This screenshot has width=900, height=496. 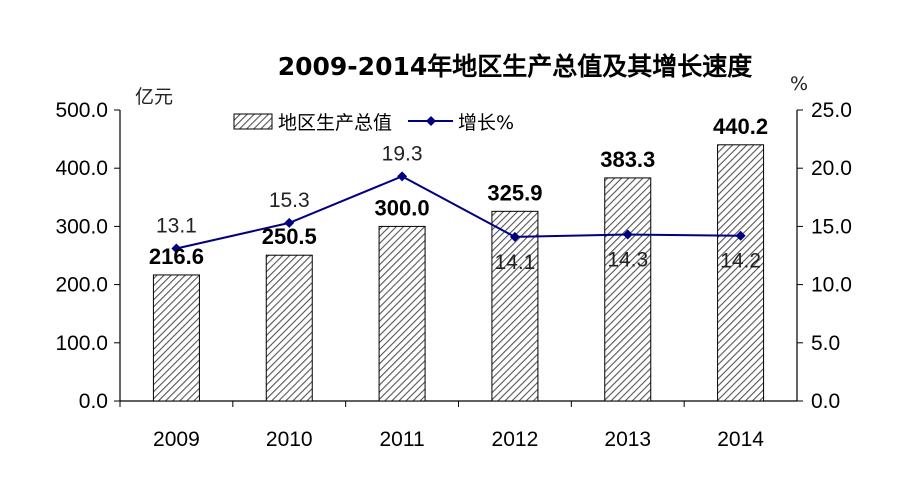 What do you see at coordinates (253, 121) in the screenshot?
I see `legend-bar-swatch` at bounding box center [253, 121].